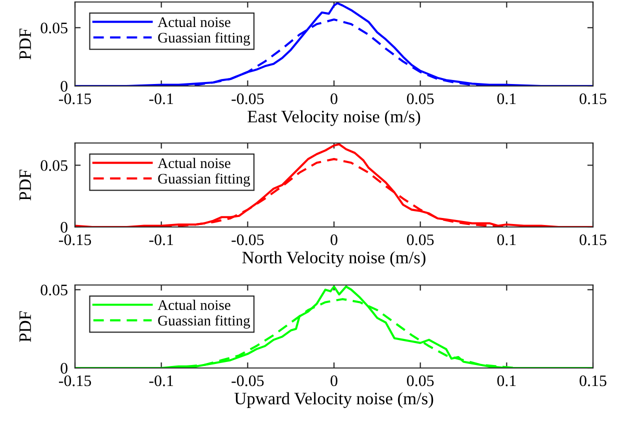 The image size is (636, 428). Describe the element at coordinates (334, 400) in the screenshot. I see `x-axis-title: Upward Velocity noise (m/s)` at that location.